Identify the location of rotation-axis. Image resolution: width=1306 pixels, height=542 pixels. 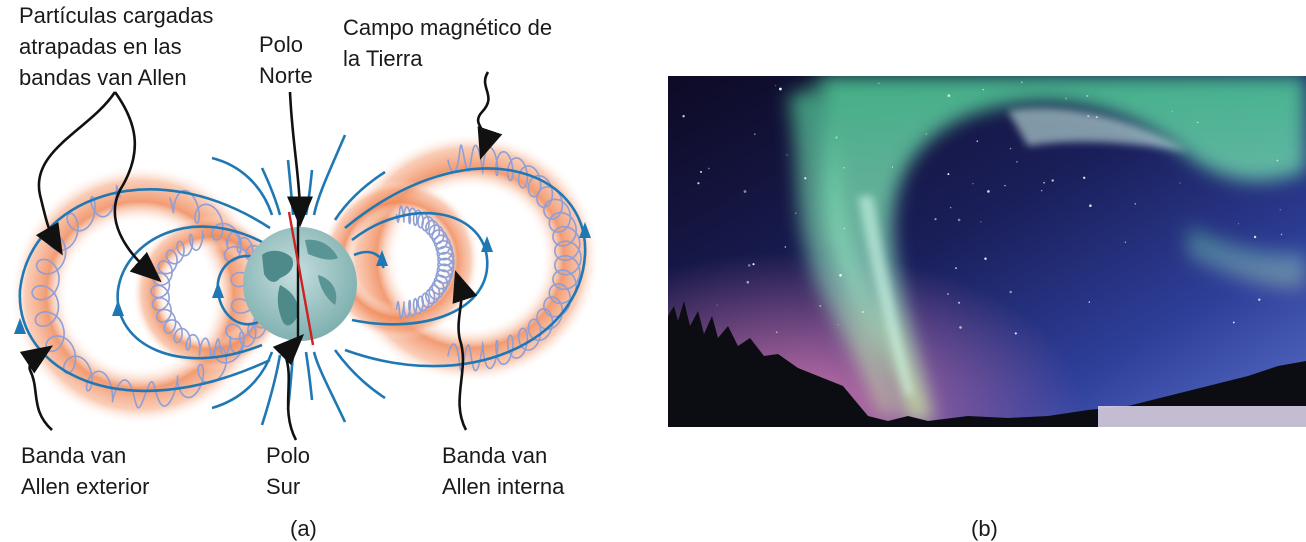
(301, 278).